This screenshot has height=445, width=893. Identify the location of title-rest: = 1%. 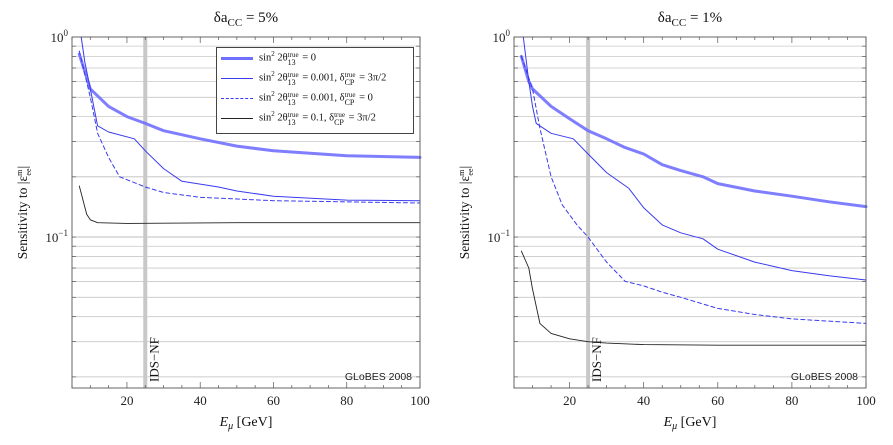
(704, 18).